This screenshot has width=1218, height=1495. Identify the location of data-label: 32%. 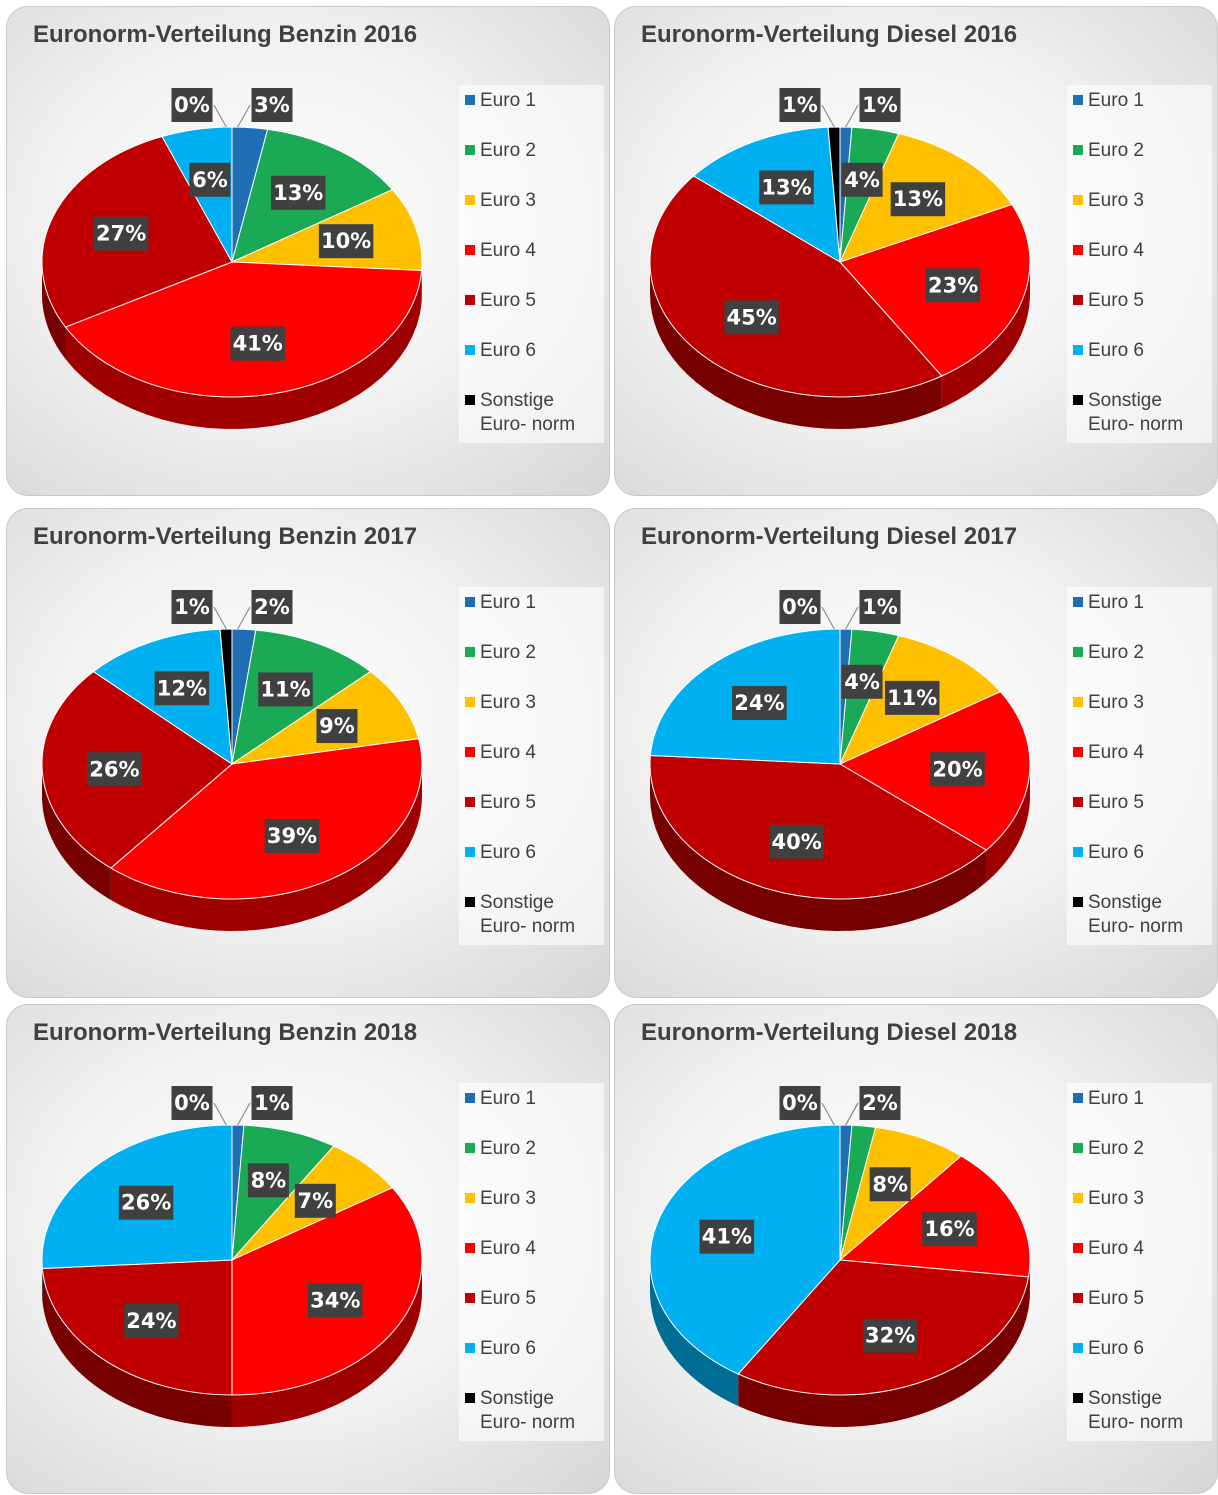
(890, 1336).